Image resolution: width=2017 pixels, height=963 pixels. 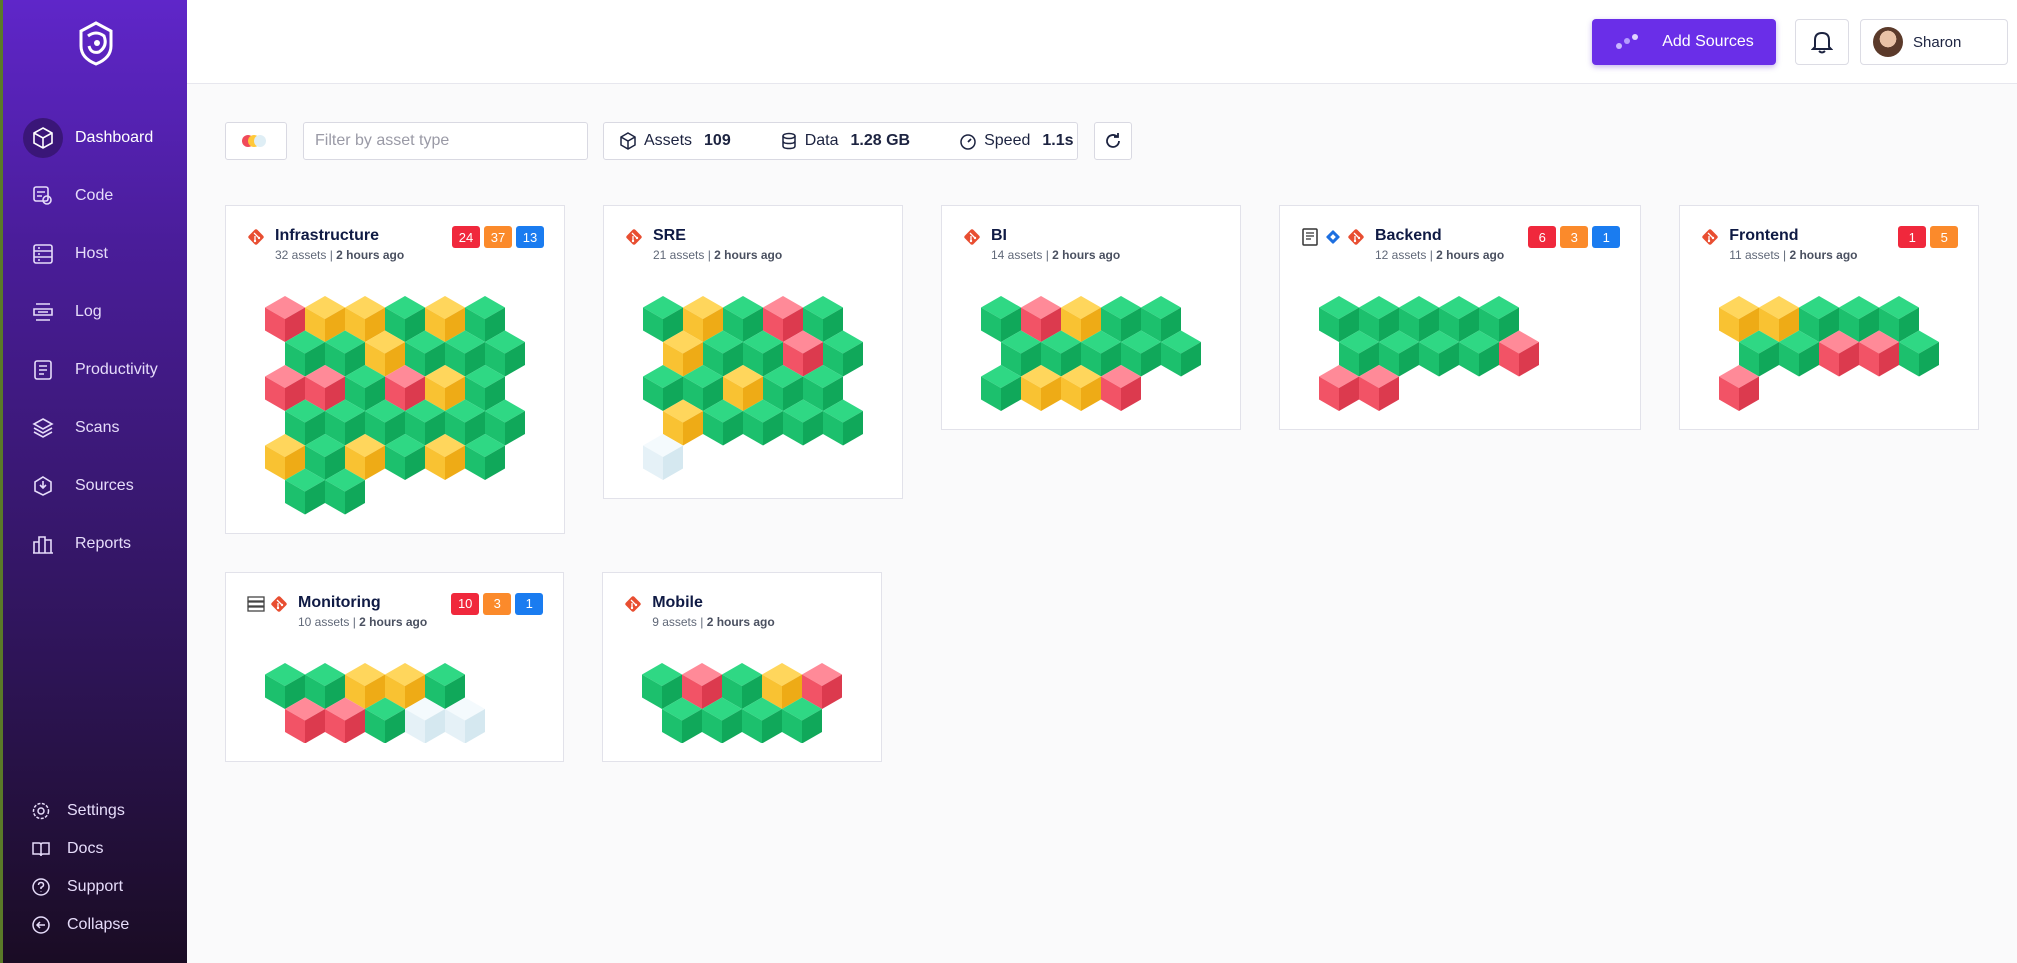 I want to click on asset-card: Monitoring 10 assets | 2 hours ago 10 3 1, so click(x=395, y=666).